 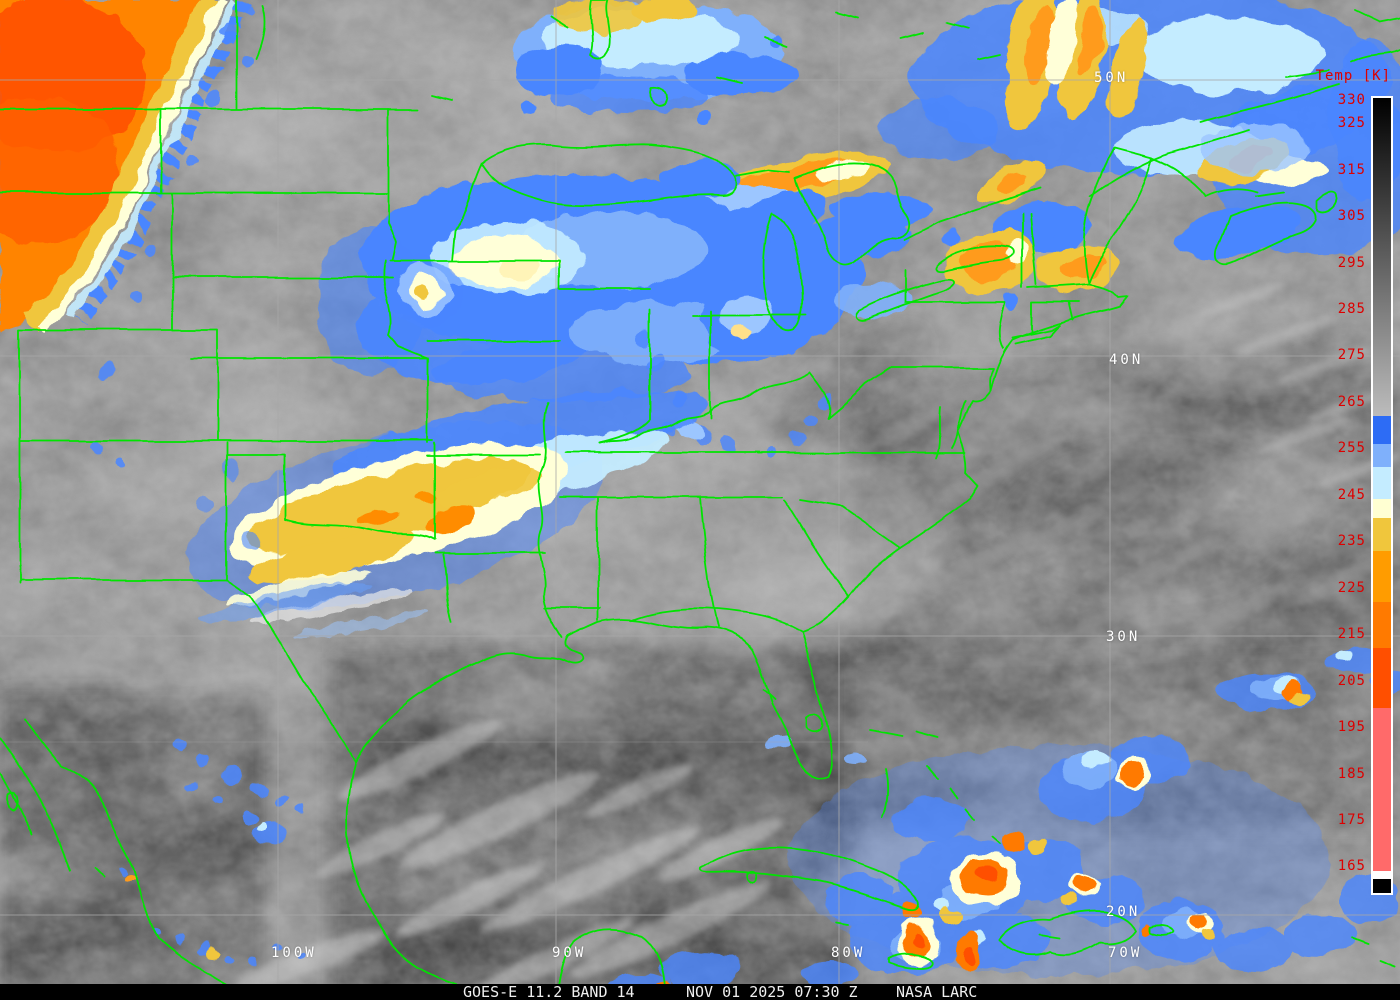 What do you see at coordinates (772, 991) in the screenshot?
I see `caption-datetime: NOV 01 2025 07:30 Z` at bounding box center [772, 991].